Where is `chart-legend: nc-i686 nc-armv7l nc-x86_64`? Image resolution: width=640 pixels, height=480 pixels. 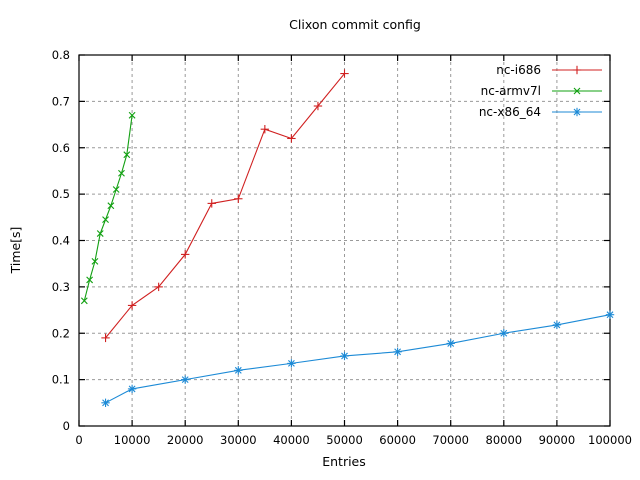
chart-legend: nc-i686 nc-armv7l nc-x86_64 is located at coordinates (540, 91).